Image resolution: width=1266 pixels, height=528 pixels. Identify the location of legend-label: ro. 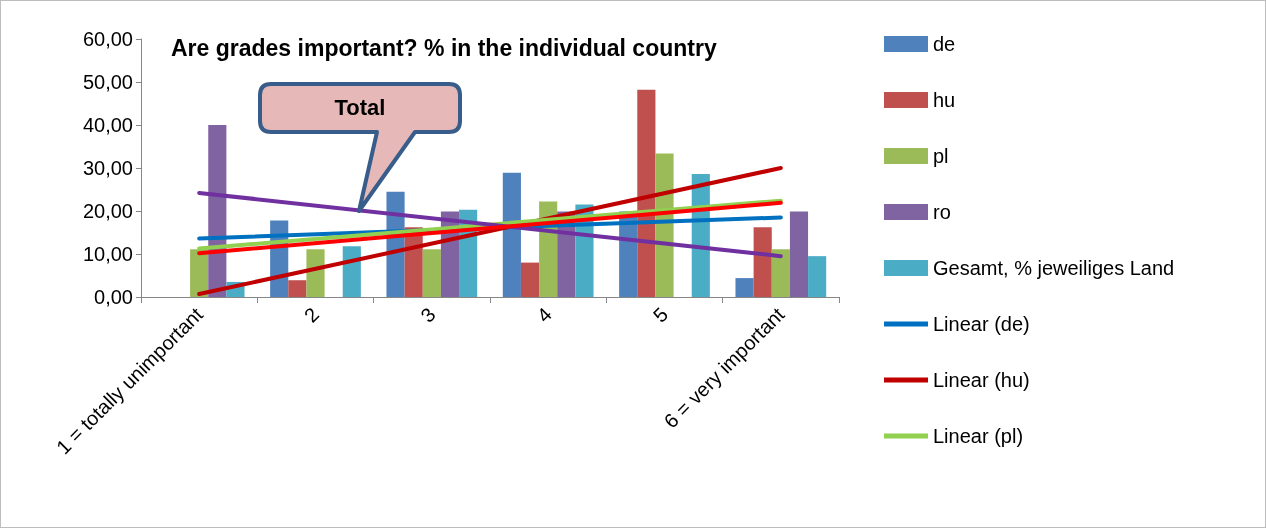
(942, 212).